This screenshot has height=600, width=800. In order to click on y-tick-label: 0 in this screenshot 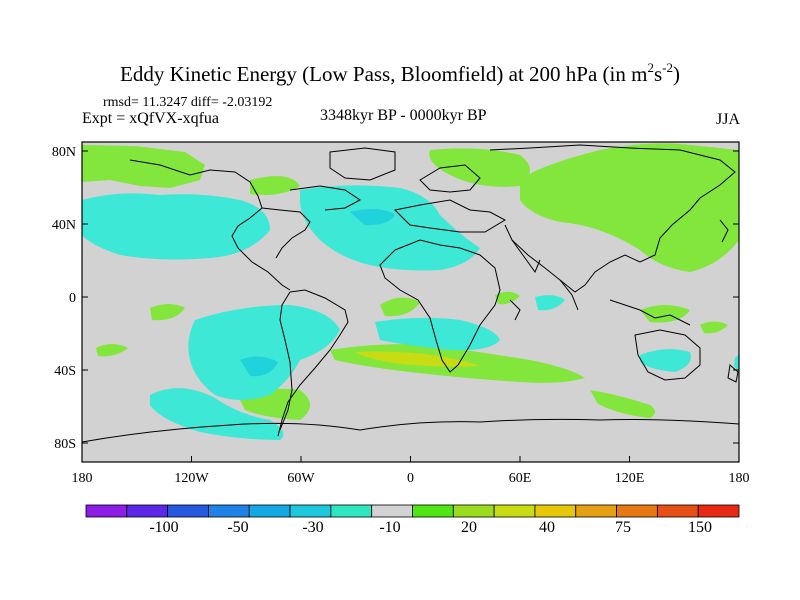, I will do `click(72, 298)`.